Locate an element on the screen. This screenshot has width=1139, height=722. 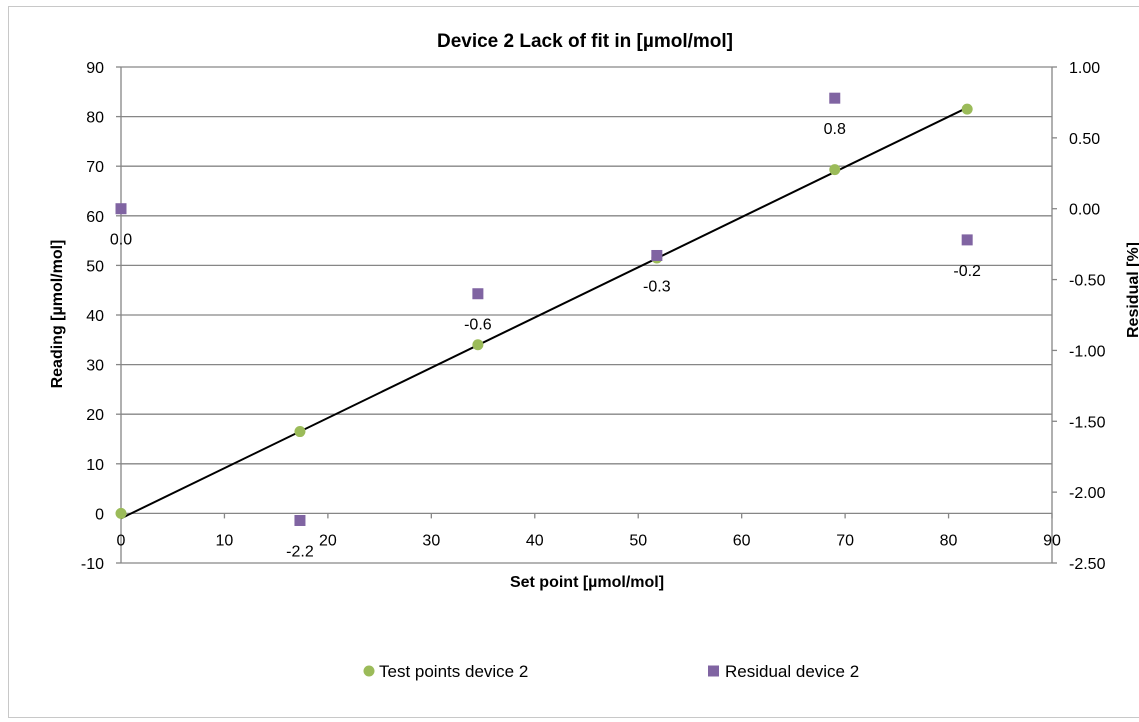
y-tick-label: 20 is located at coordinates (95, 415).